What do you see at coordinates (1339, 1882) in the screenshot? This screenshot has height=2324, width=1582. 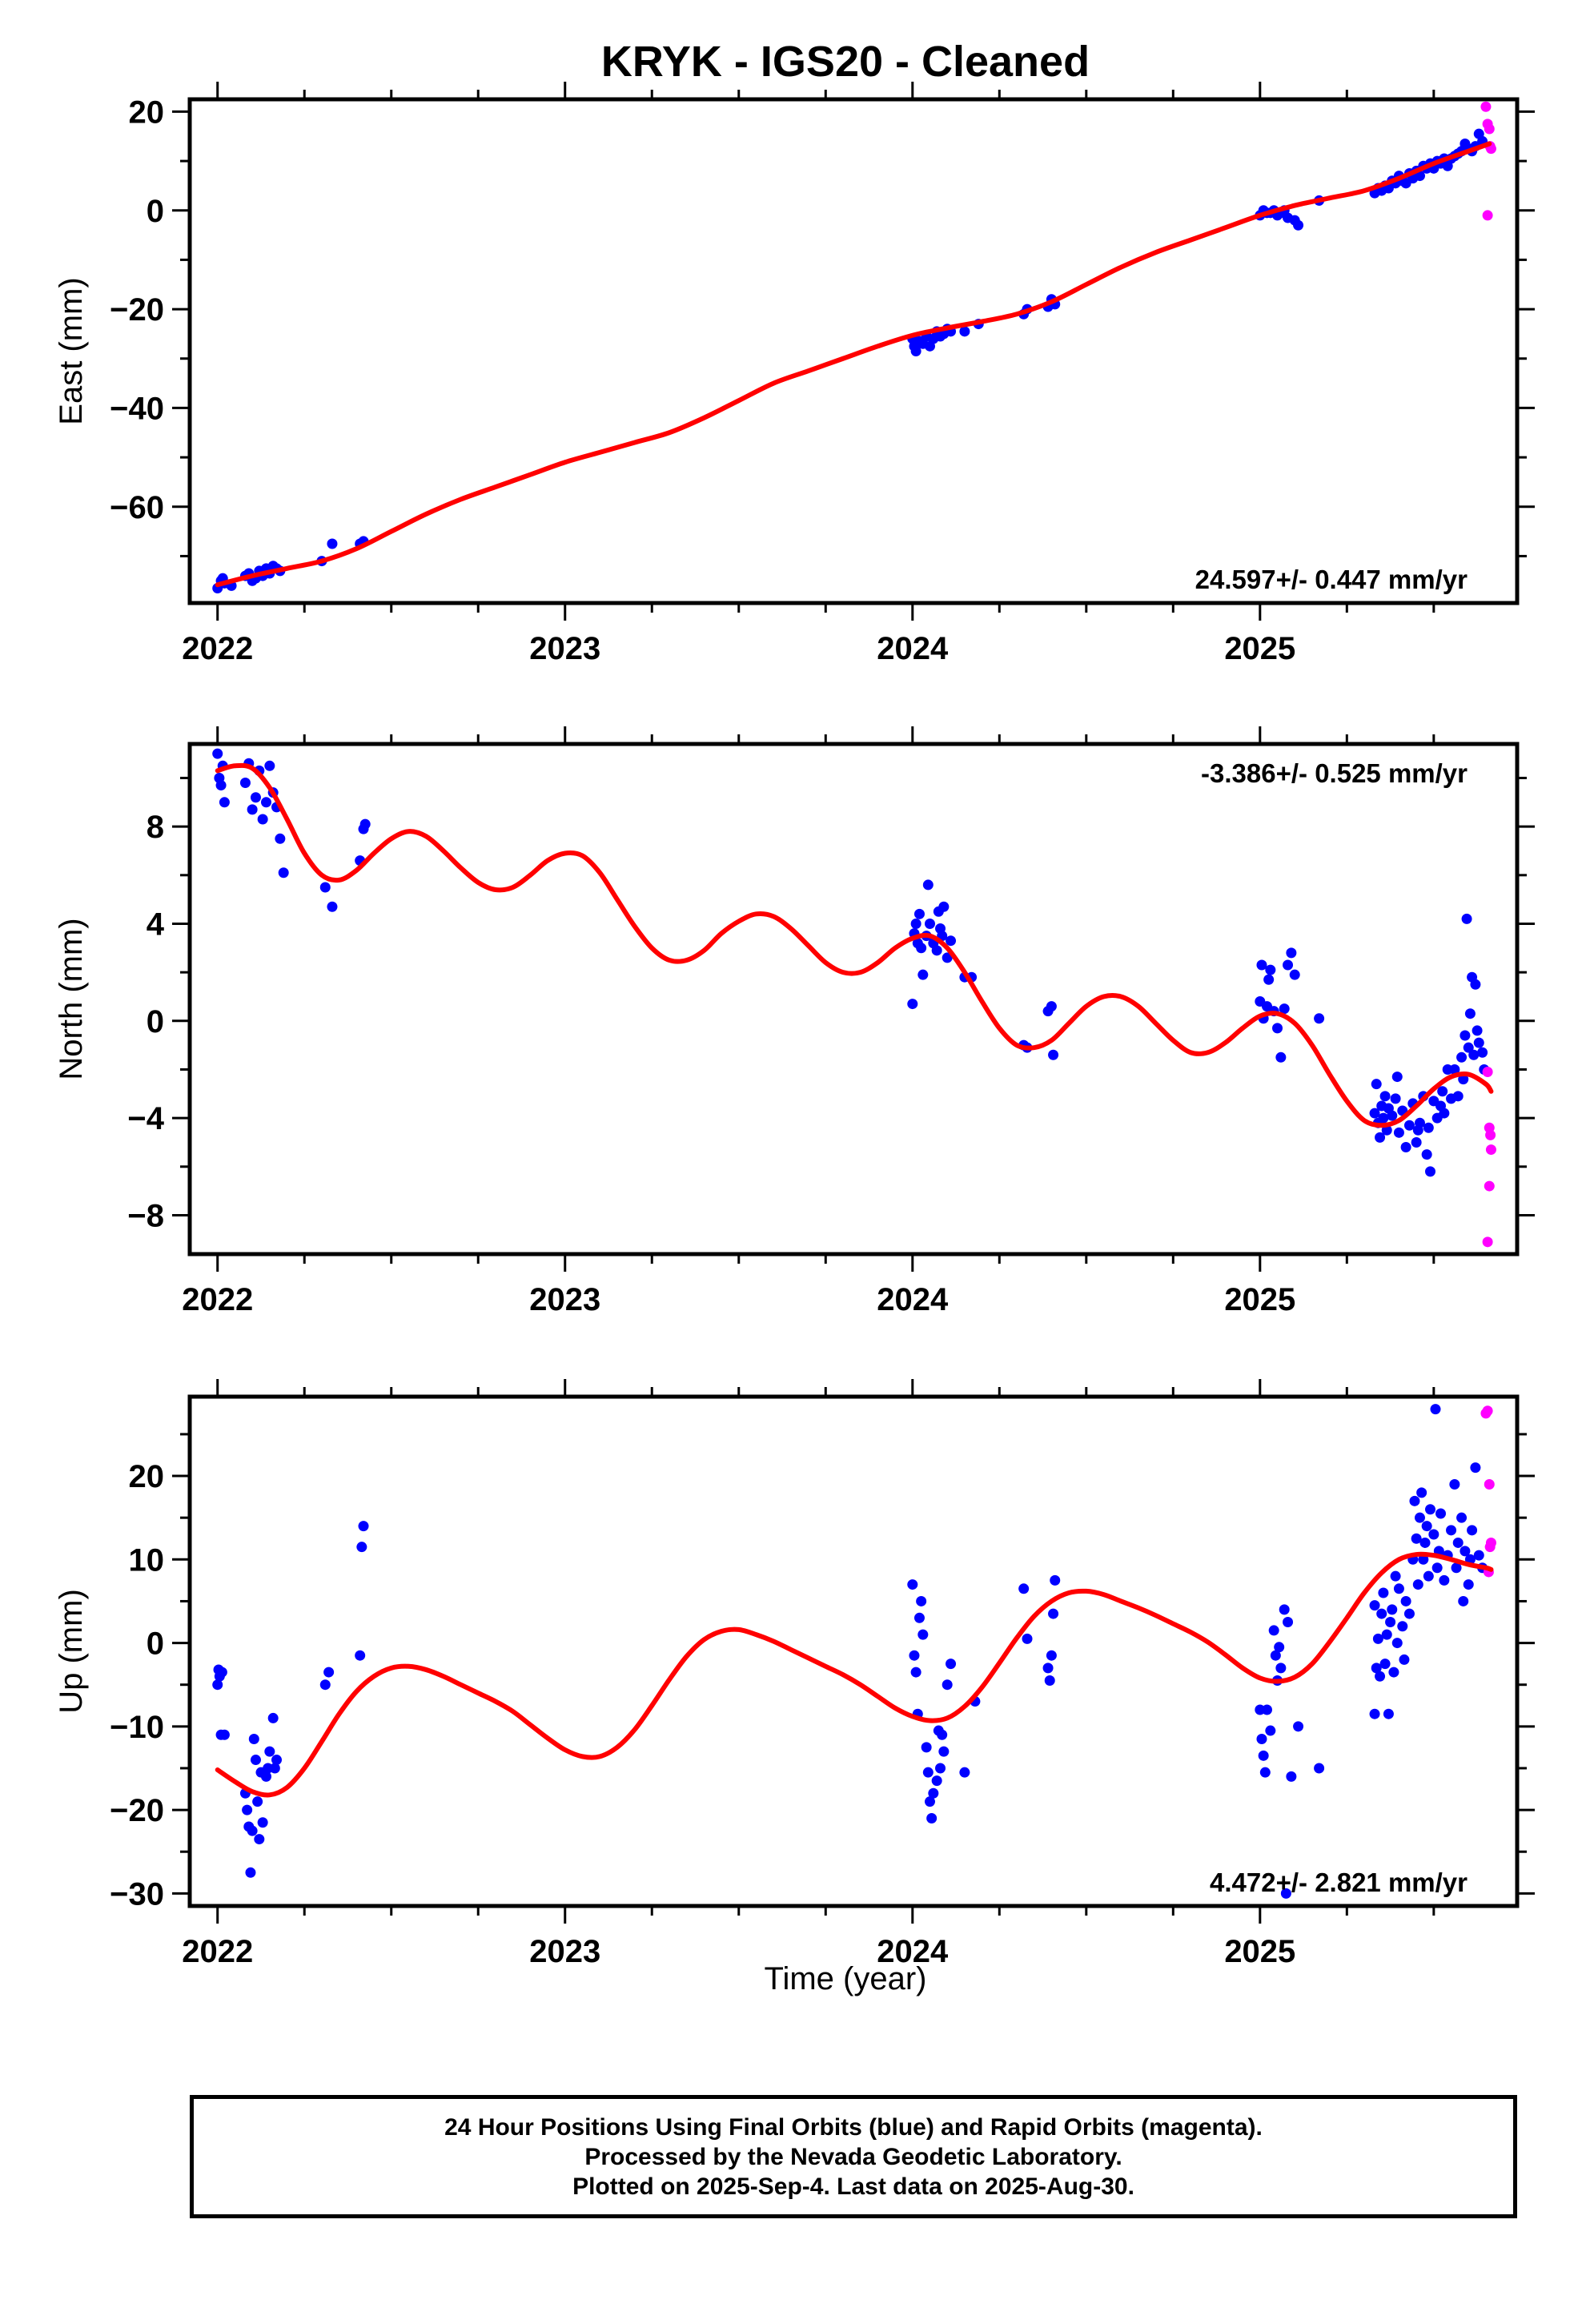 I see `up-velocity-annotation: 4.472+/- 2.821 mm/yr` at bounding box center [1339, 1882].